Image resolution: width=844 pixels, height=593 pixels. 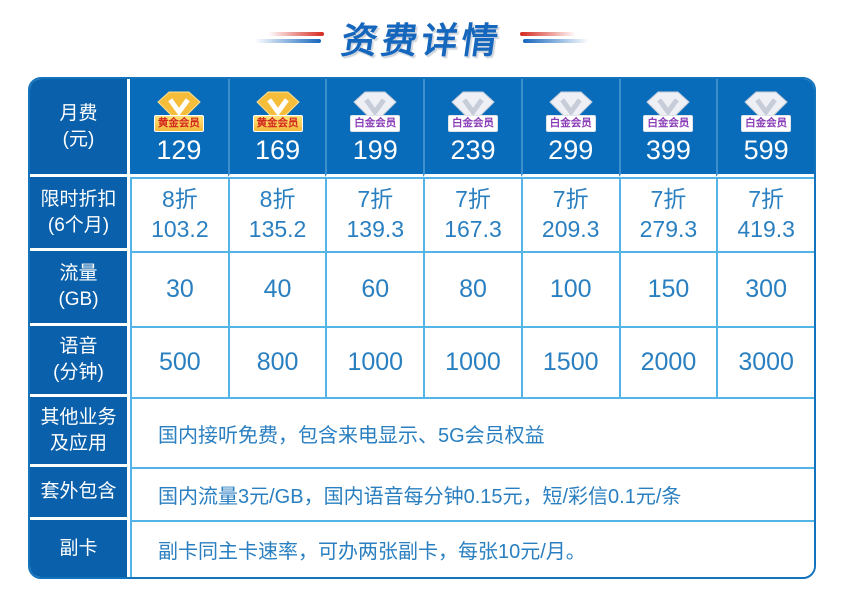 I want to click on plan-column-header: 白金会员 239, so click(x=472, y=128).